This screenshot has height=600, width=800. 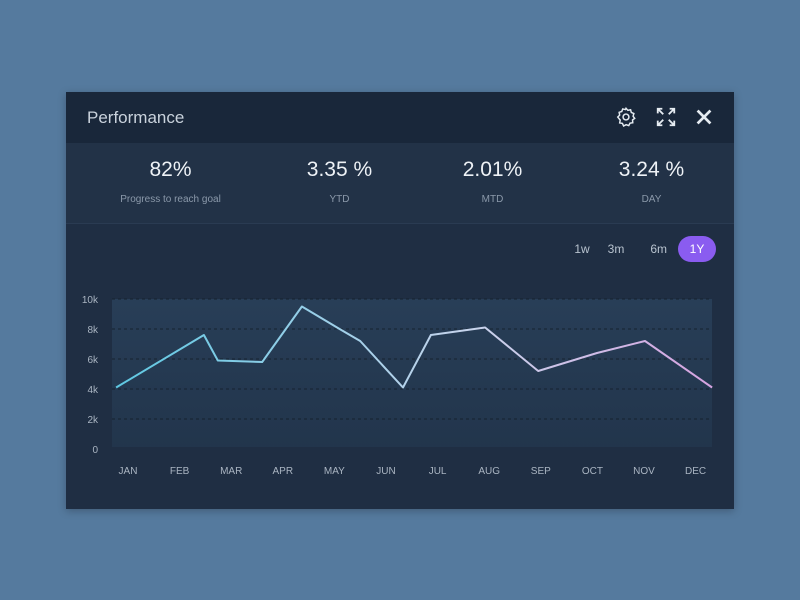 What do you see at coordinates (582, 249) in the screenshot?
I see `range-1w: 1w` at bounding box center [582, 249].